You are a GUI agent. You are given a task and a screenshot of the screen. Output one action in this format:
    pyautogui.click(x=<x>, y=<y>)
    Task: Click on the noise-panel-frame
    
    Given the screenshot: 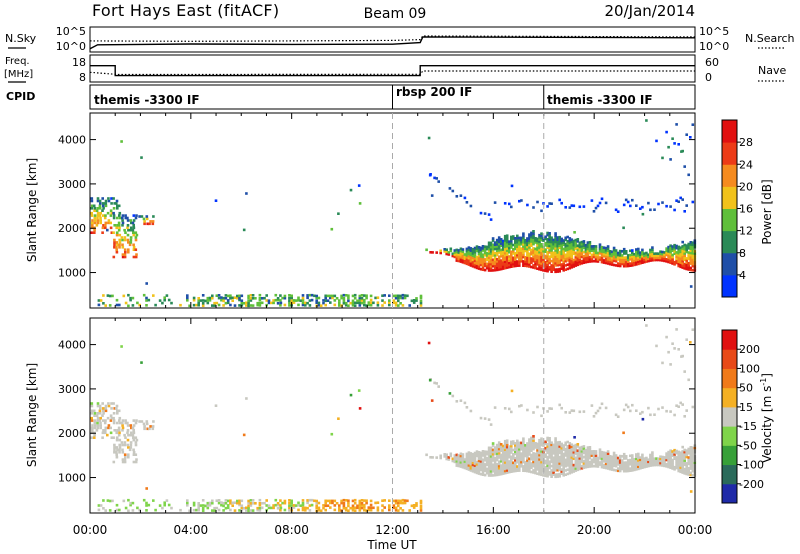 What is the action you would take?
    pyautogui.click(x=392, y=39)
    